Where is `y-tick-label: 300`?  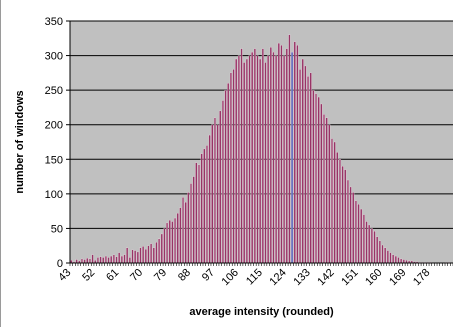
y-tick-label: 300 is located at coordinates (54, 57).